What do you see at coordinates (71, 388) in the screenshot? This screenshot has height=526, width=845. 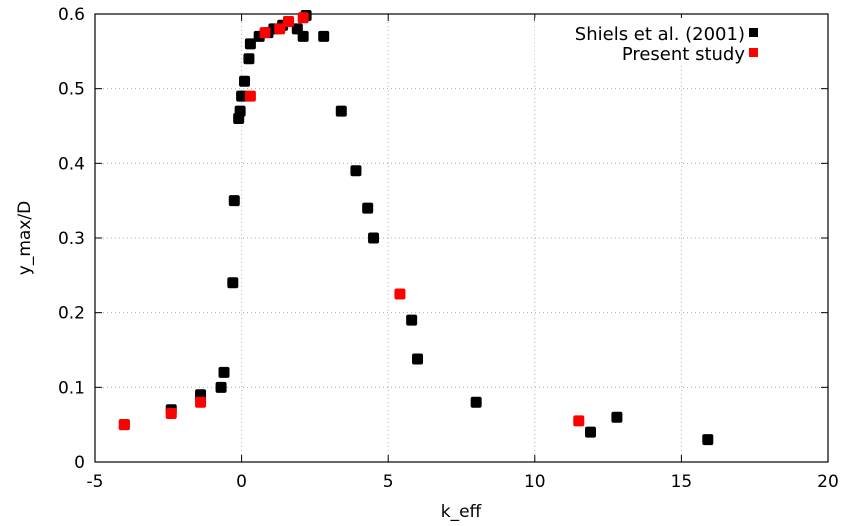 I see `y-tick-label: 0.1` at bounding box center [71, 388].